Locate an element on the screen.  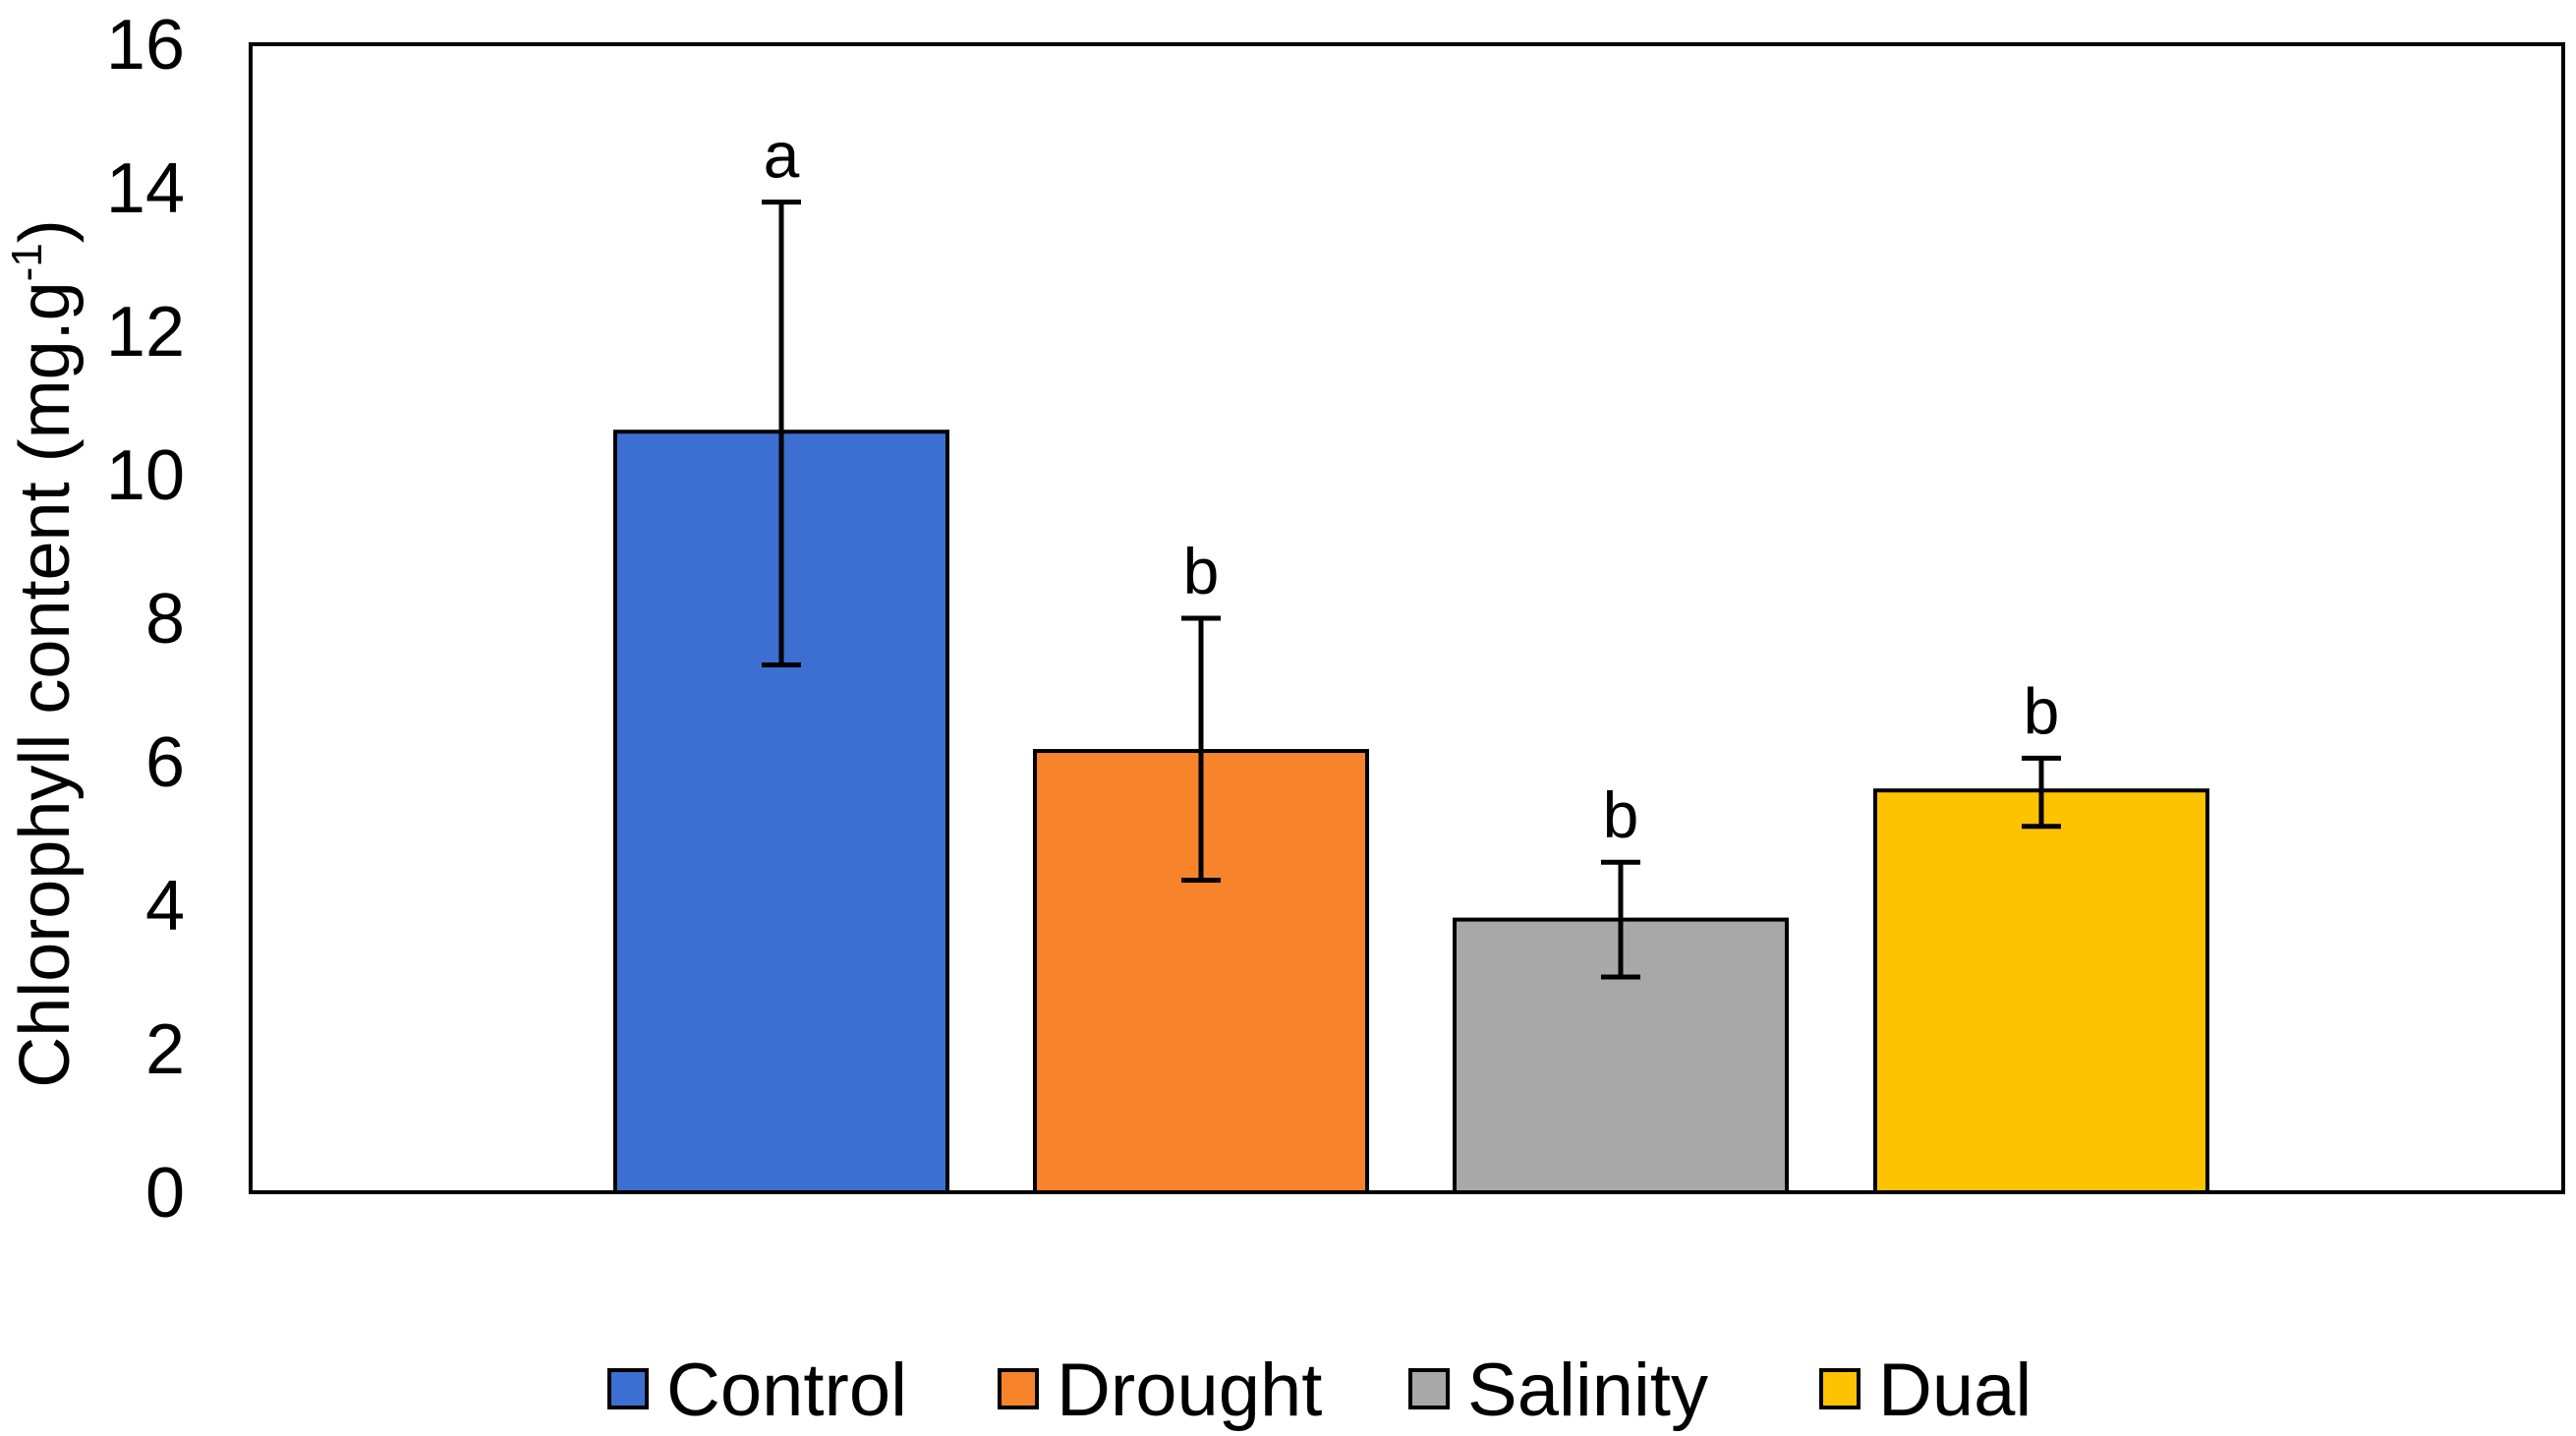
y-tick-label: 14 is located at coordinates (145, 188).